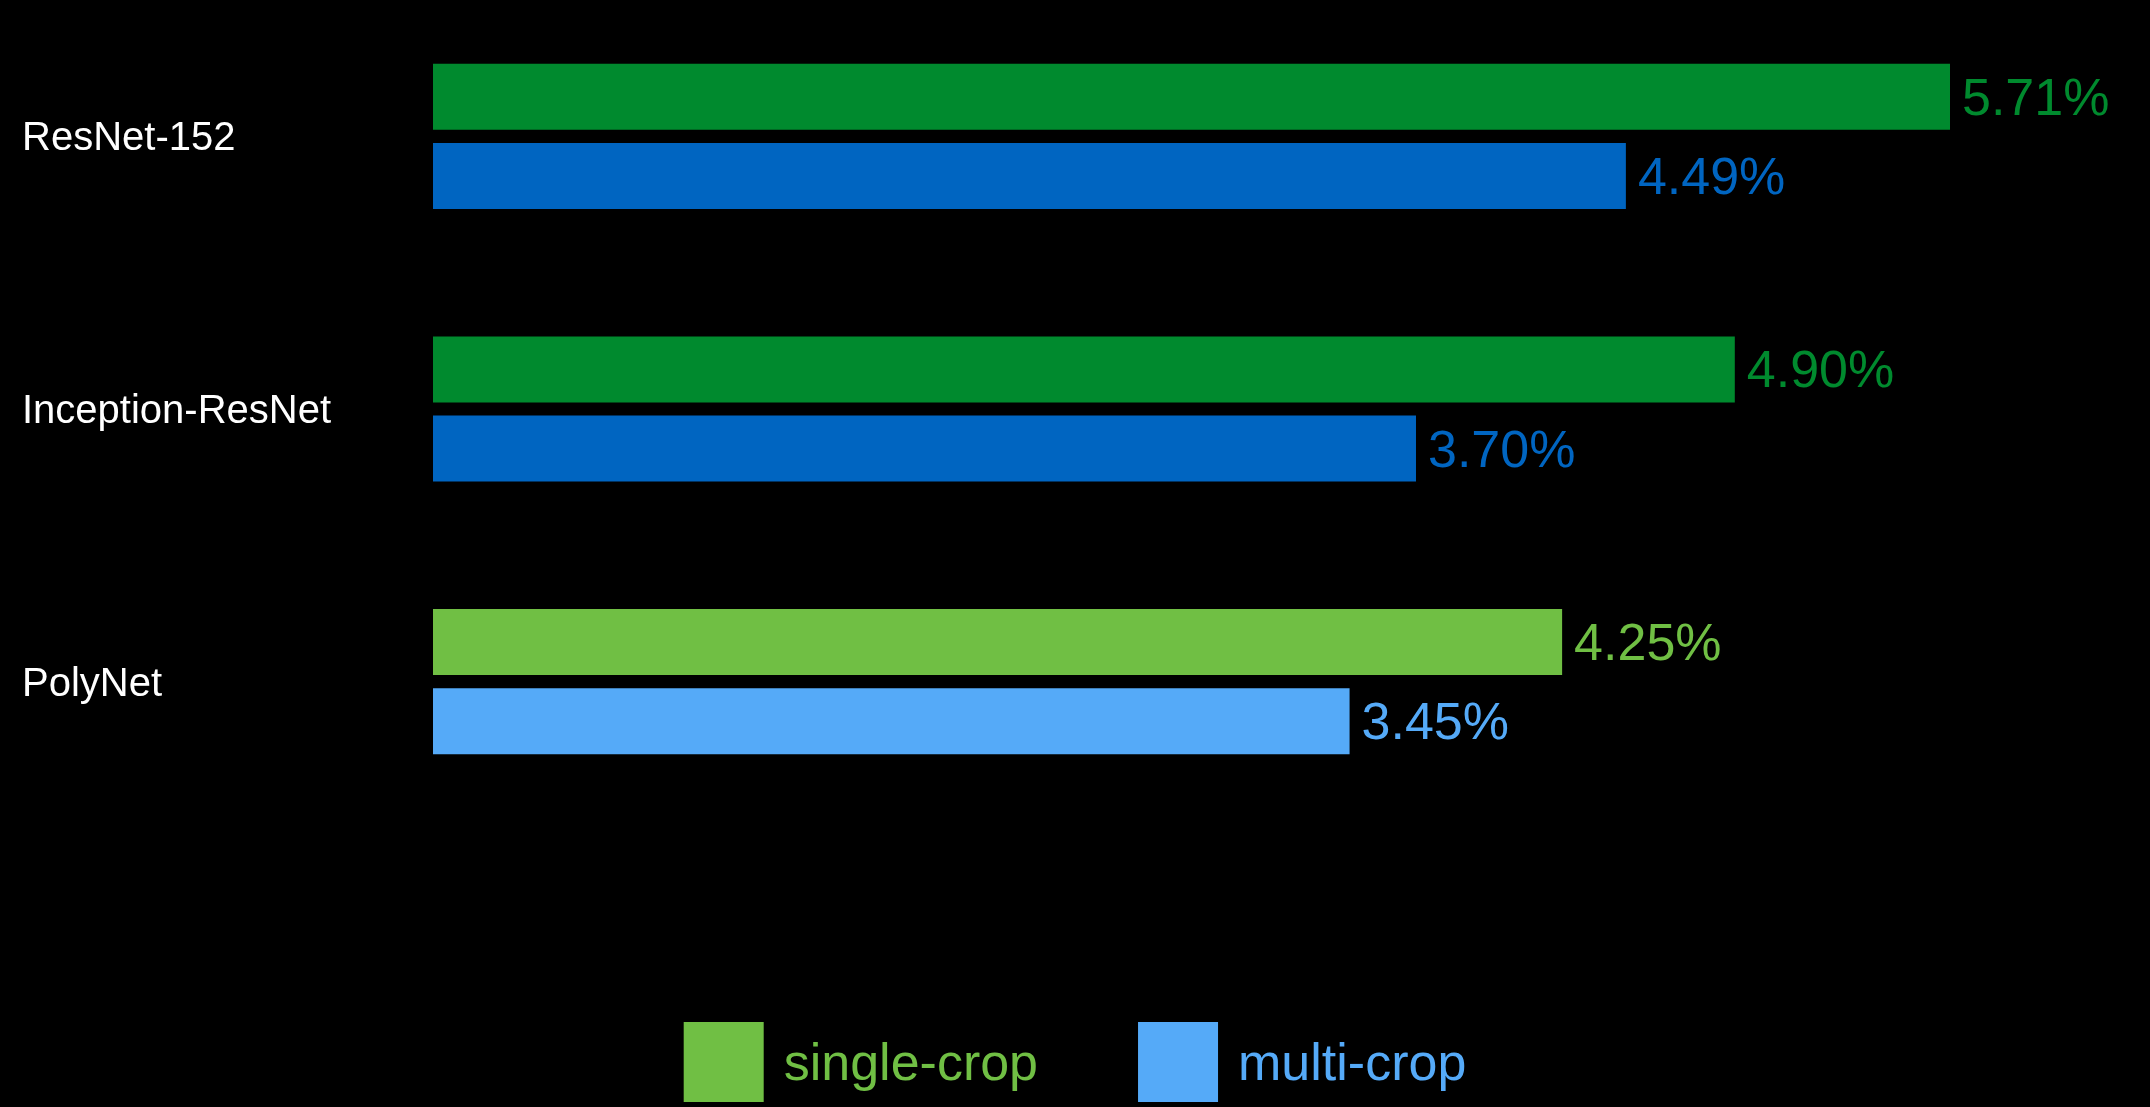 The width and height of the screenshot is (2150, 1107). Describe the element at coordinates (177, 409) in the screenshot. I see `y-tick-label: Inception-ResNet` at that location.